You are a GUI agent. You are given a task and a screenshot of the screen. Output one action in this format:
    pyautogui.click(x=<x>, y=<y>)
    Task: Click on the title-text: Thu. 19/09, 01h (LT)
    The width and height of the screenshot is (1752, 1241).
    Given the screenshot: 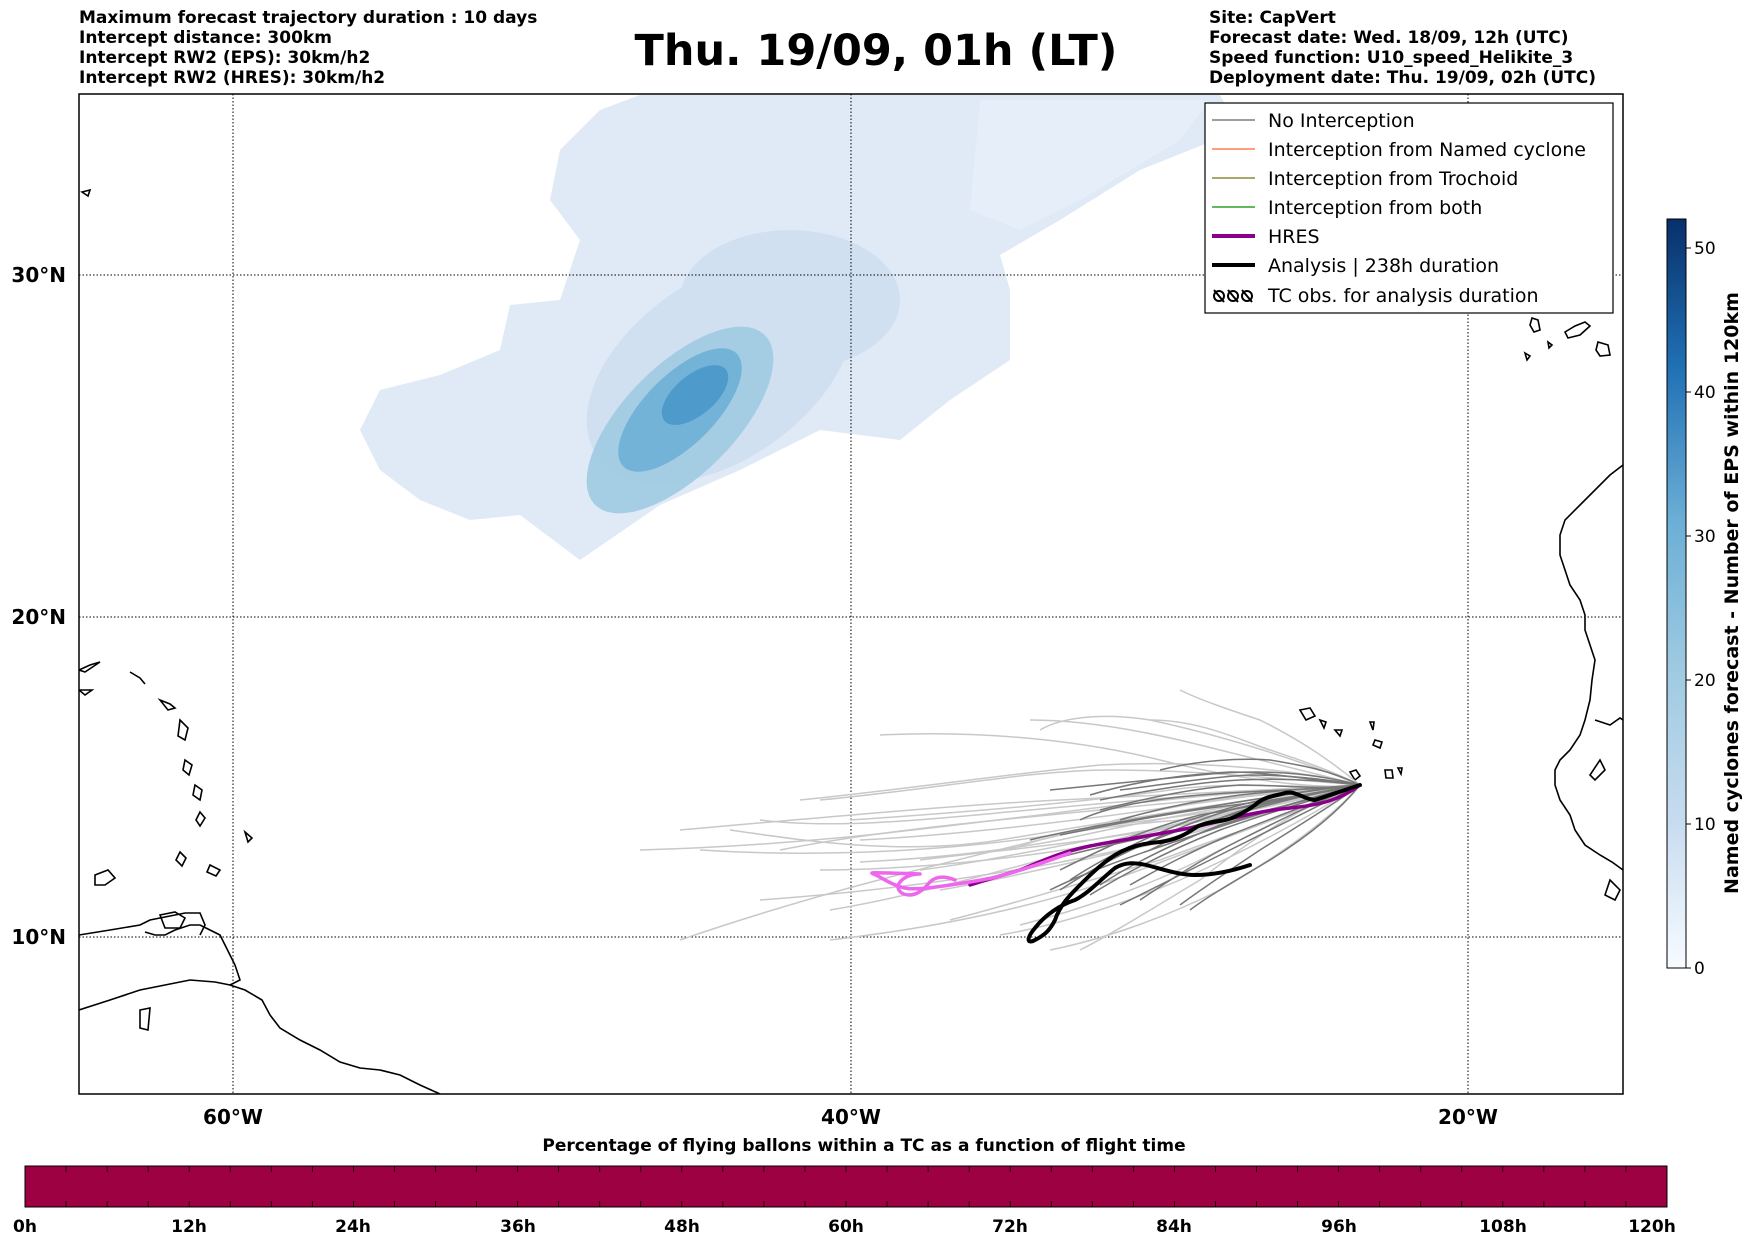 What is the action you would take?
    pyautogui.click(x=876, y=51)
    